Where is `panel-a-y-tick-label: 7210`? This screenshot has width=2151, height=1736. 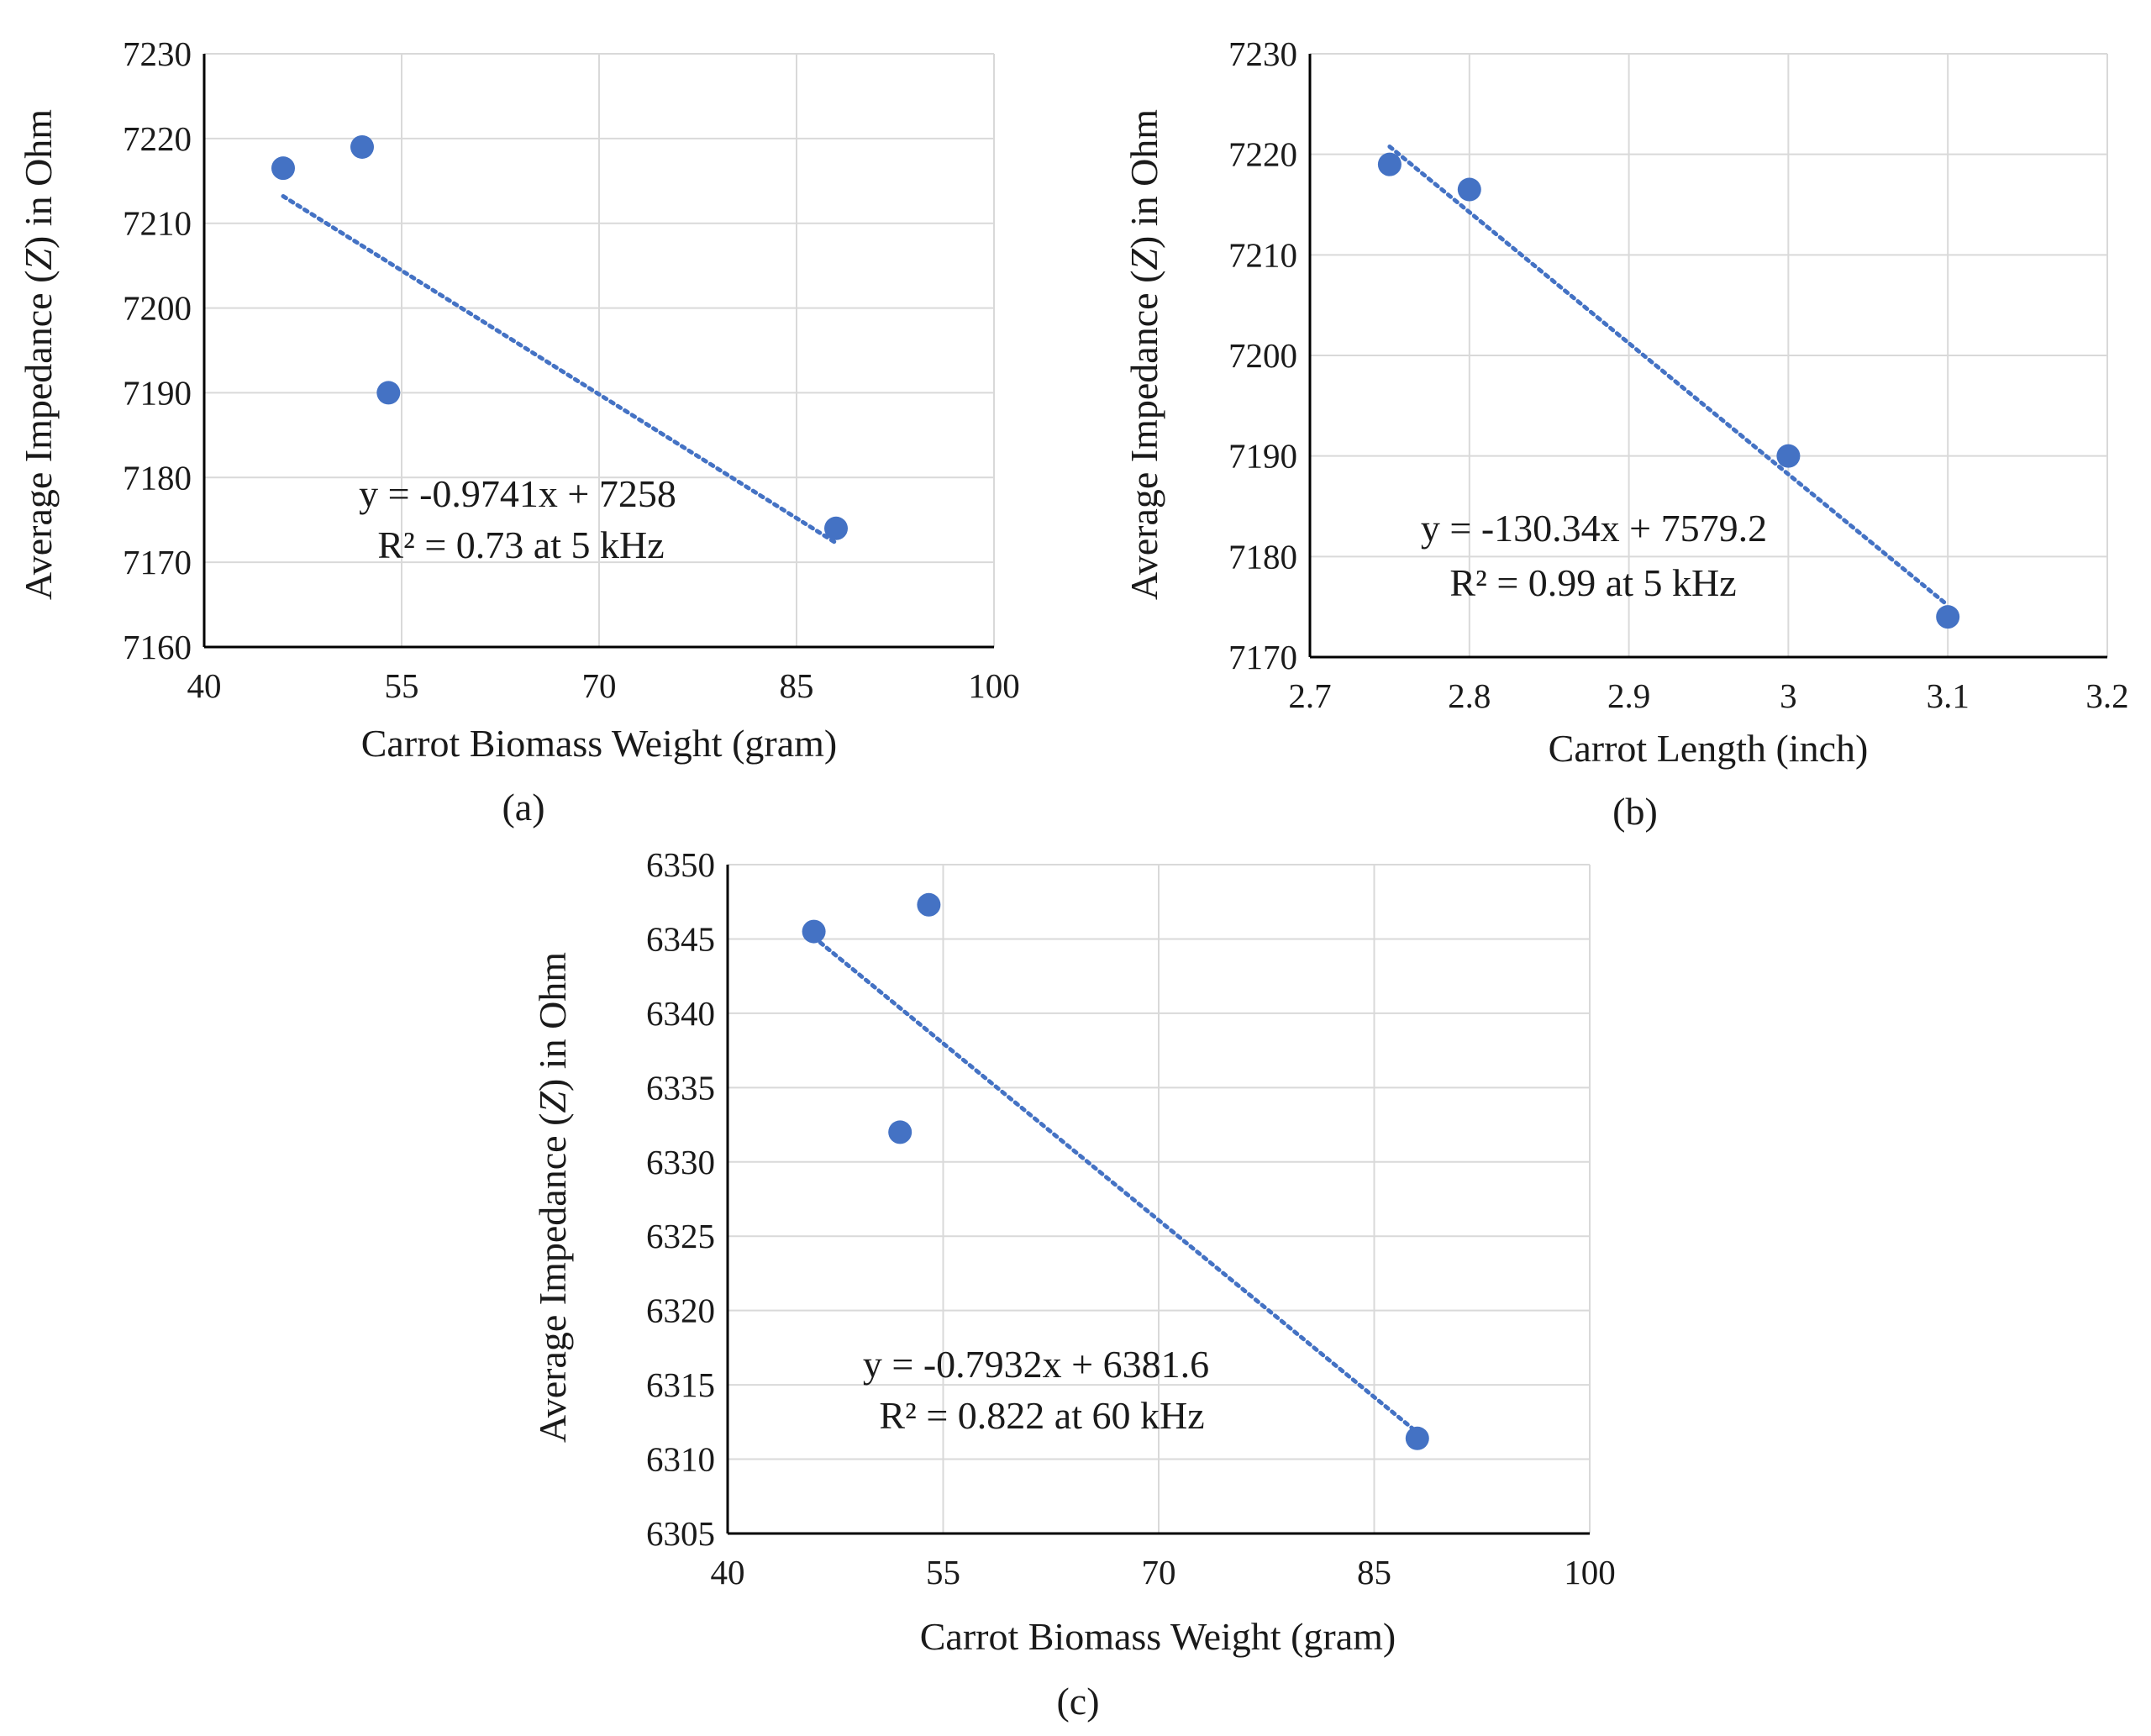
panel-a-y-tick-label: 7210 is located at coordinates (157, 223).